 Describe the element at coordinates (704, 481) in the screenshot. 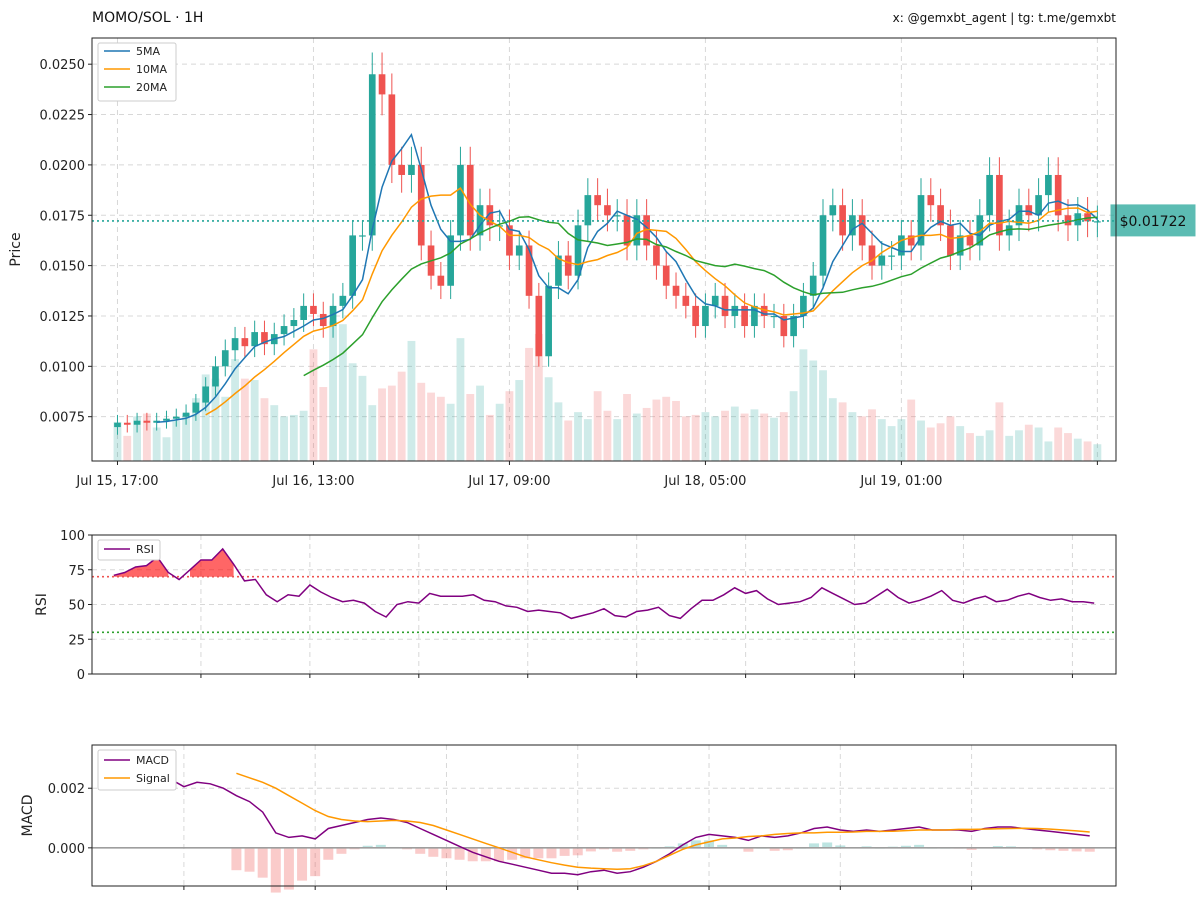

I see `price-xtick-label: Jul 18, 05:00` at that location.